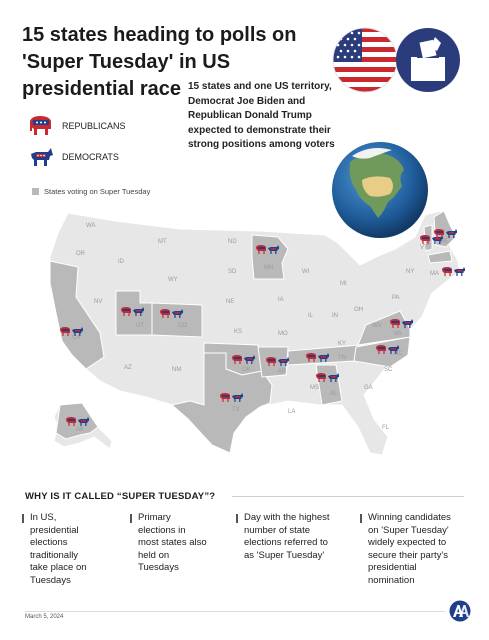 This screenshot has width=489, height=640. What do you see at coordinates (138, 311) in the screenshot?
I see `donkey-icon-ut` at bounding box center [138, 311].